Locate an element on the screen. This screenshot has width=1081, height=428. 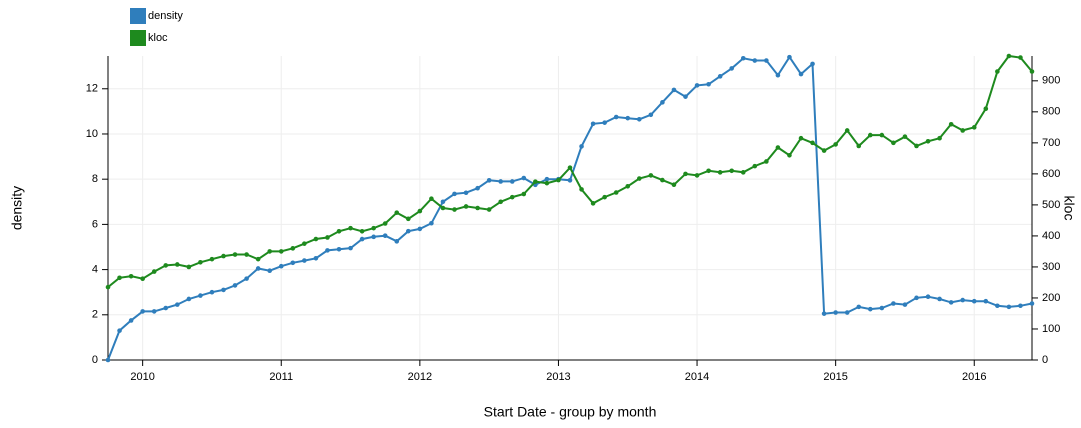
y-tick-label: 10 is located at coordinates (92, 134).